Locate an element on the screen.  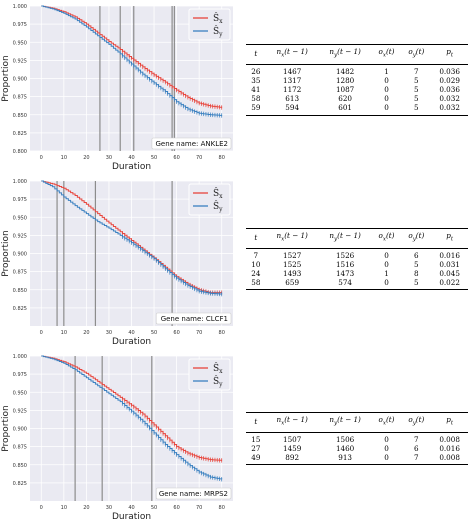
table-row: 15 1507 1506 0 7 0.008 is located at coordinates (357, 438).